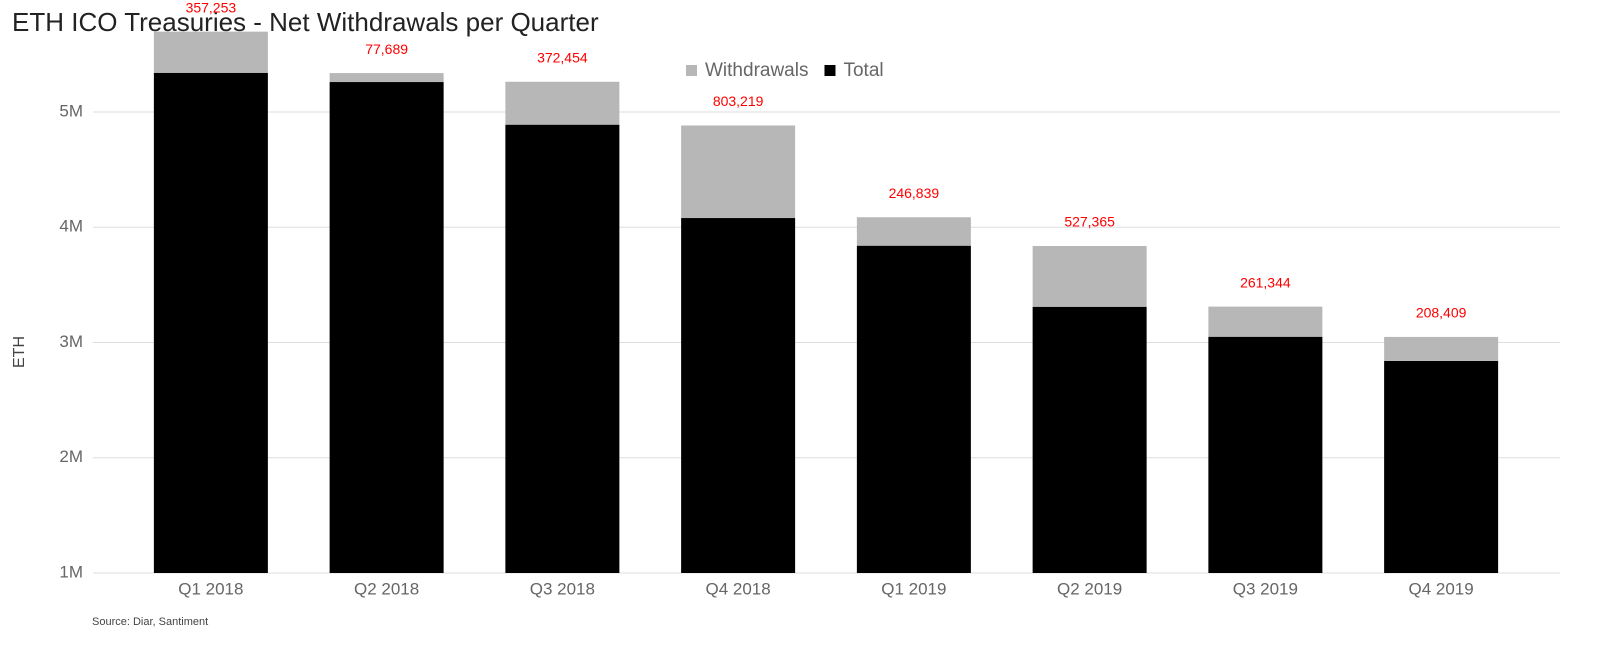 The width and height of the screenshot is (1600, 649). Describe the element at coordinates (19, 352) in the screenshot. I see `y-axis-title: ETH` at that location.